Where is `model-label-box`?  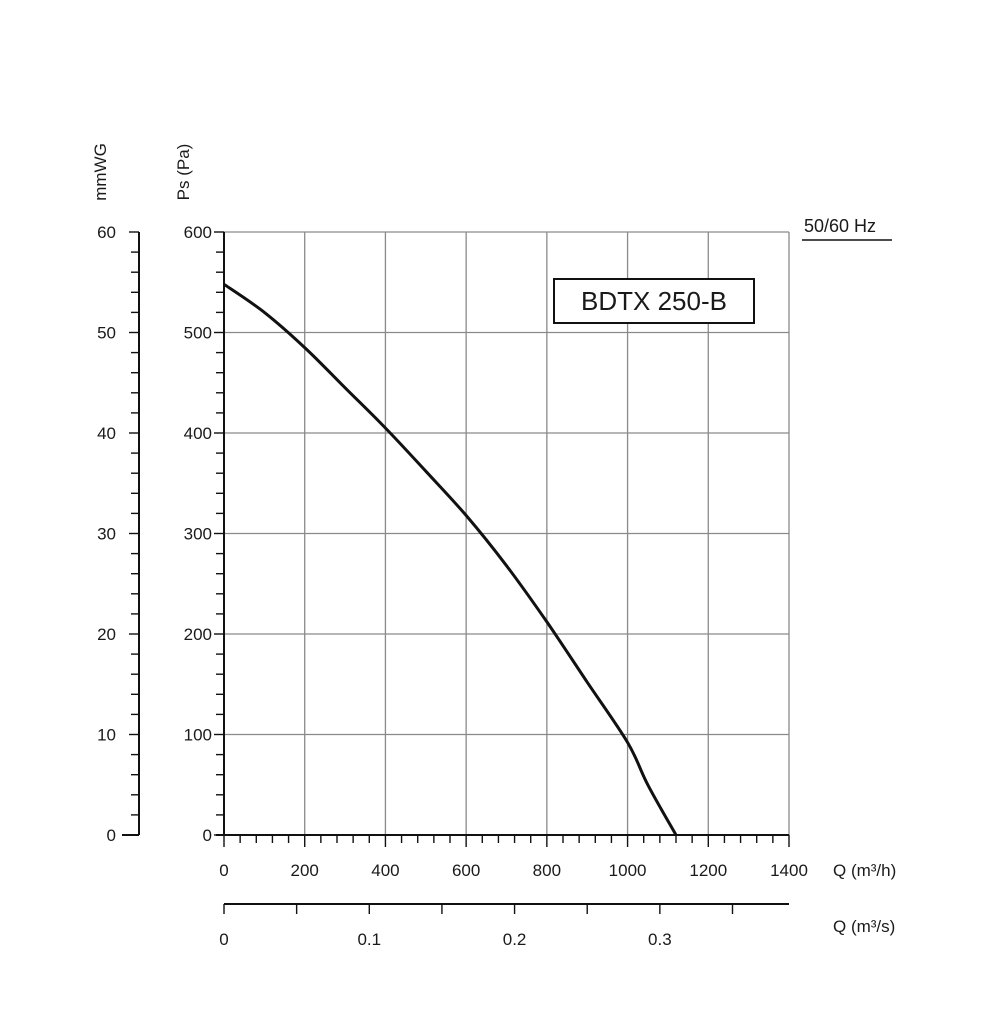 model-label-box is located at coordinates (654, 301).